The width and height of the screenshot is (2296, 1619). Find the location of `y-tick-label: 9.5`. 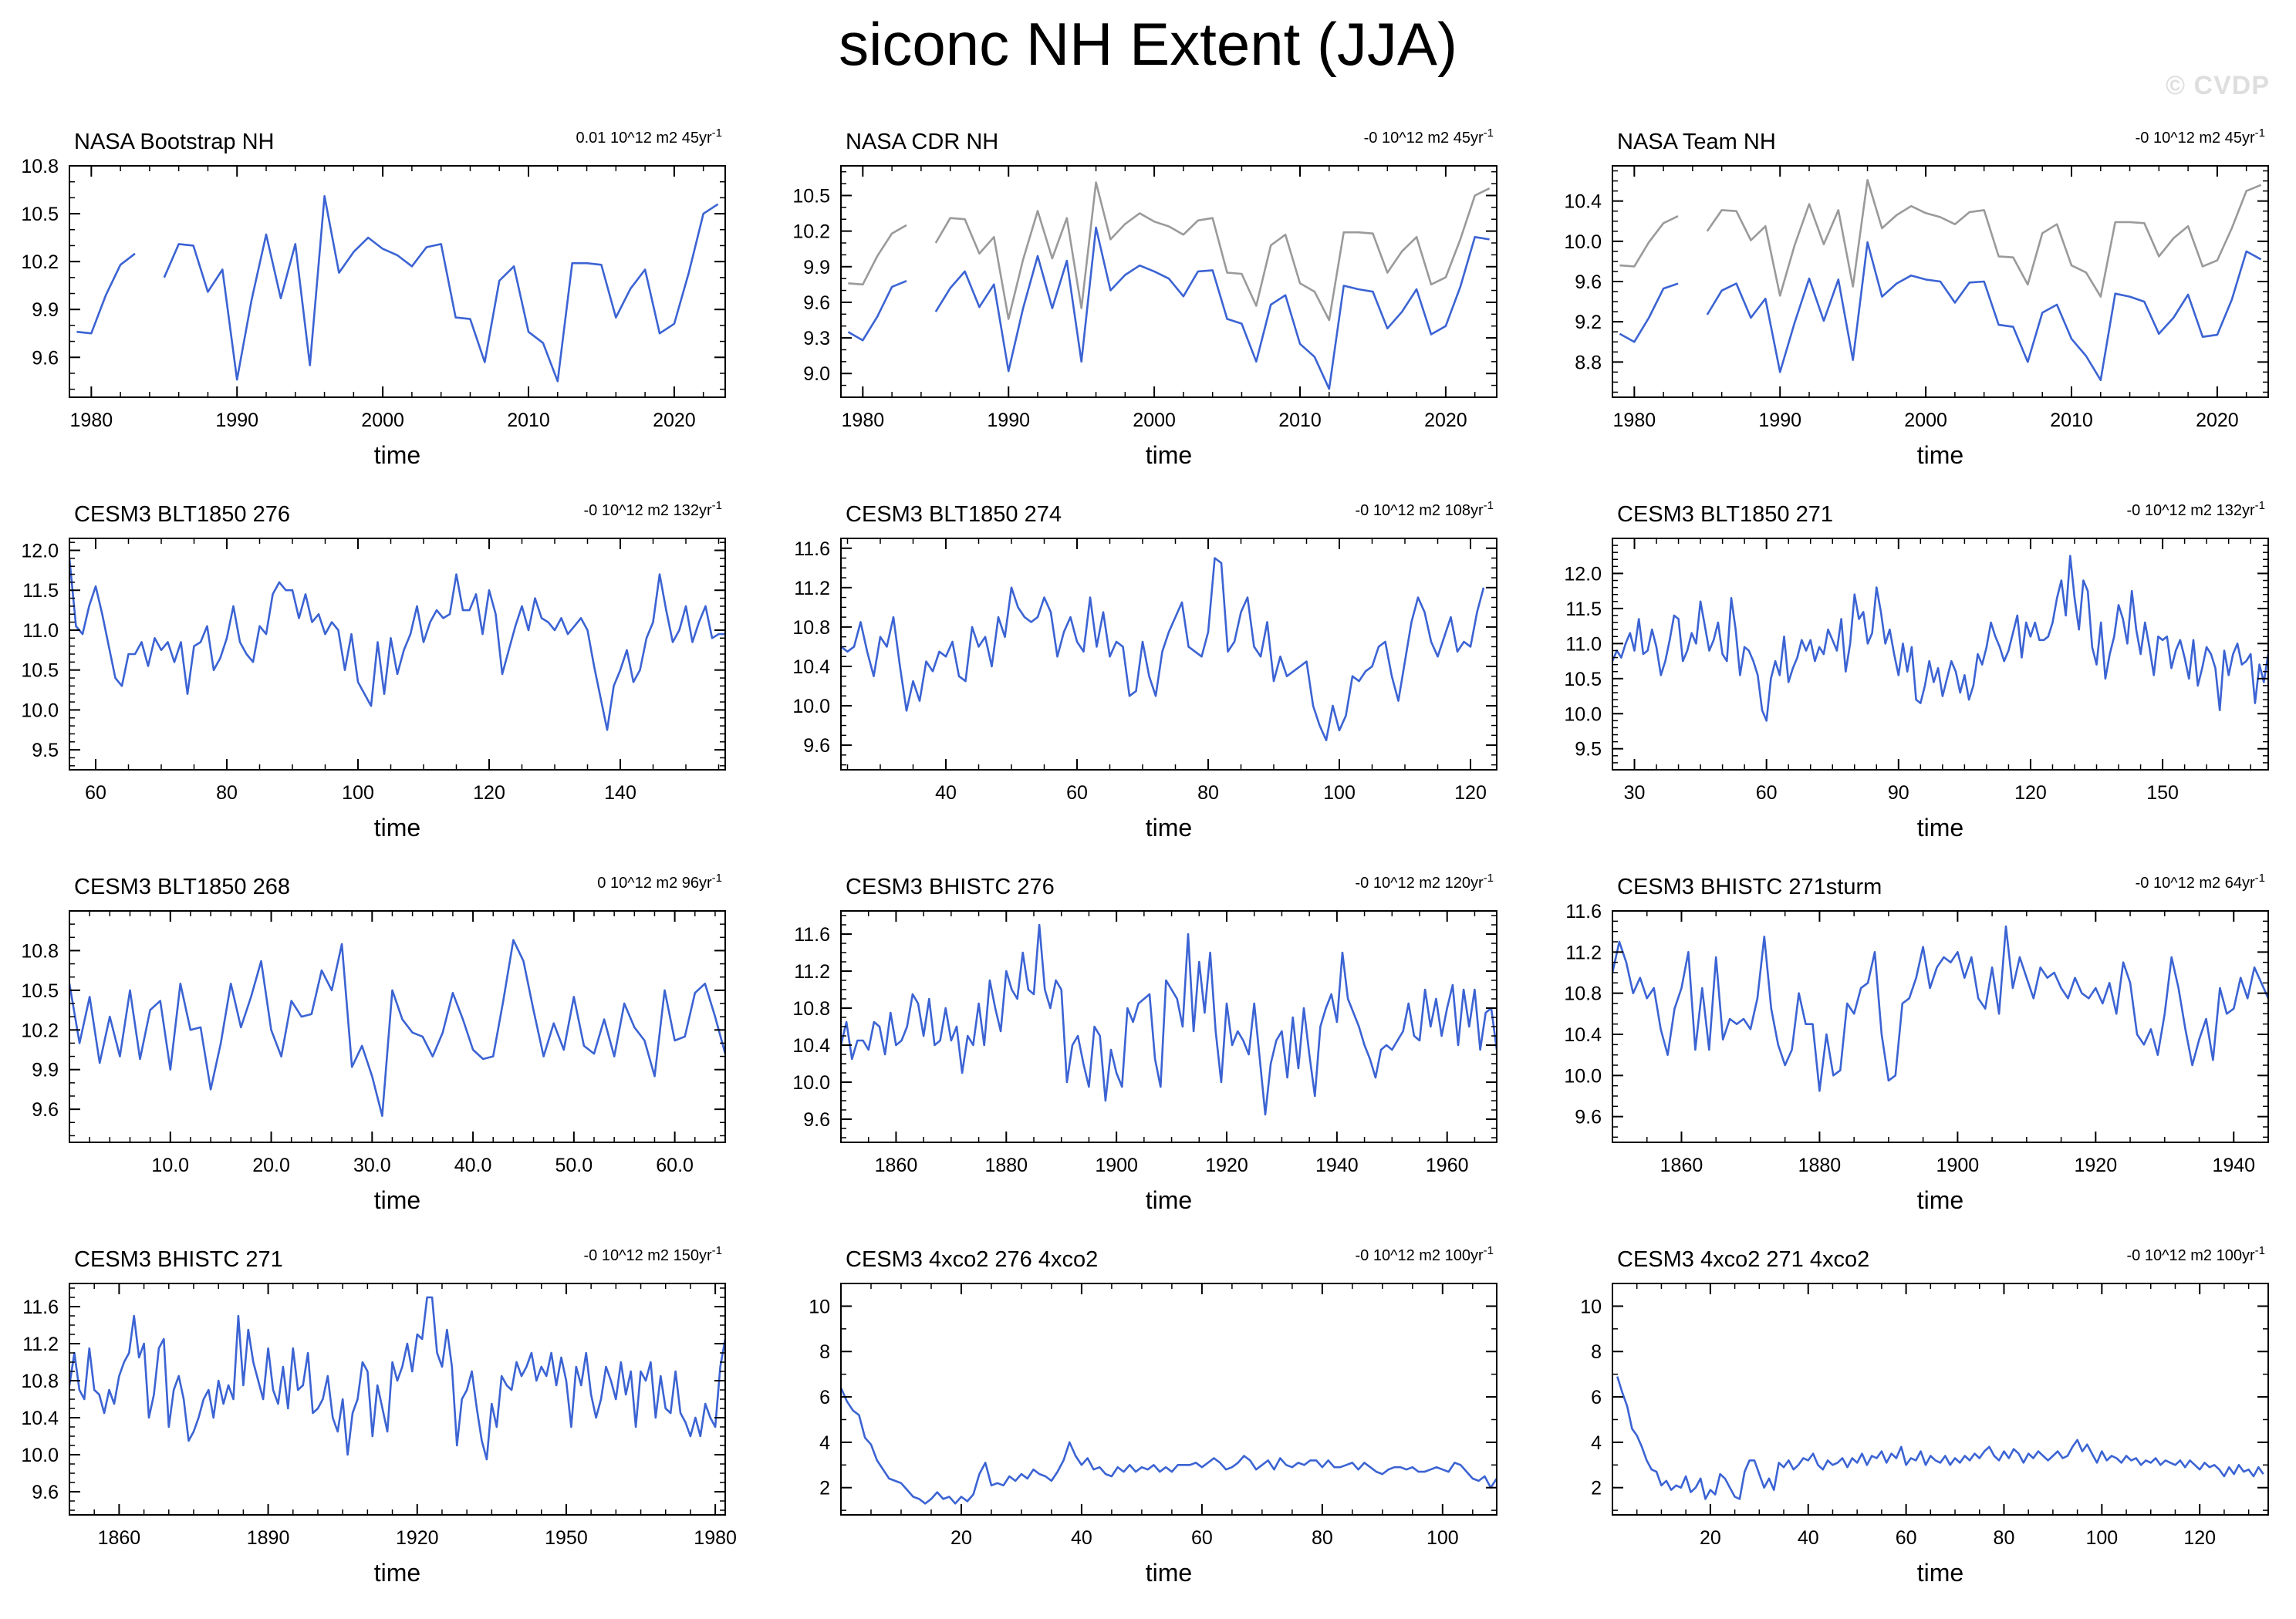

y-tick-label: 9.5 is located at coordinates (1588, 750).